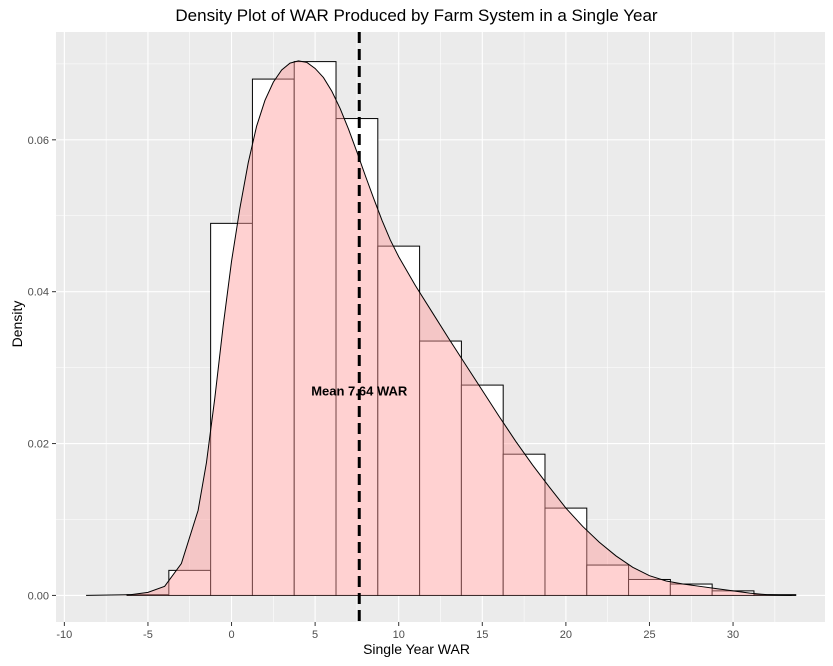 The width and height of the screenshot is (833, 666). Describe the element at coordinates (38, 445) in the screenshot. I see `y-tick-label: 0.02` at that location.